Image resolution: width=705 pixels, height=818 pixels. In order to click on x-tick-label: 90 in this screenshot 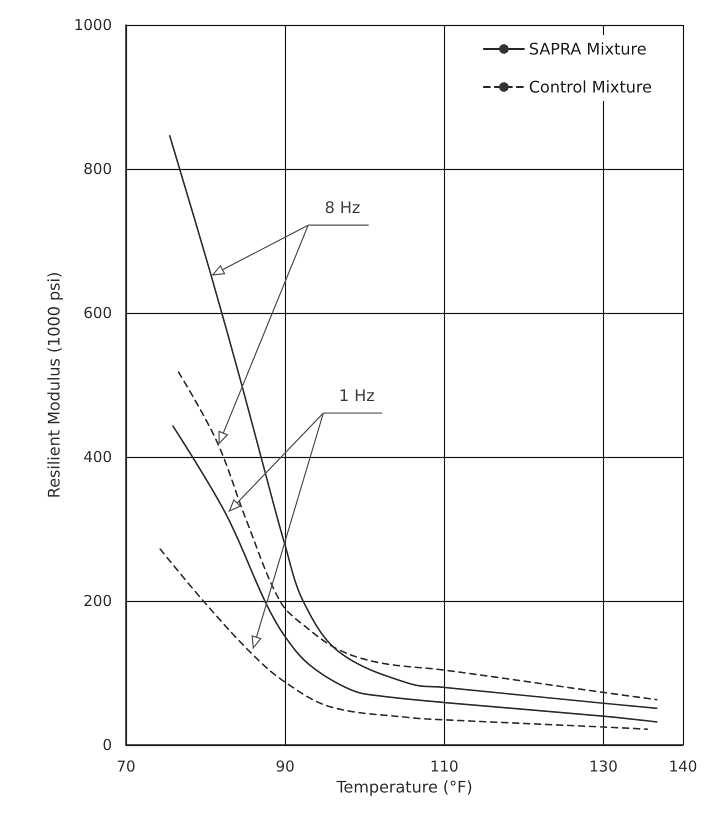, I will do `click(285, 767)`.